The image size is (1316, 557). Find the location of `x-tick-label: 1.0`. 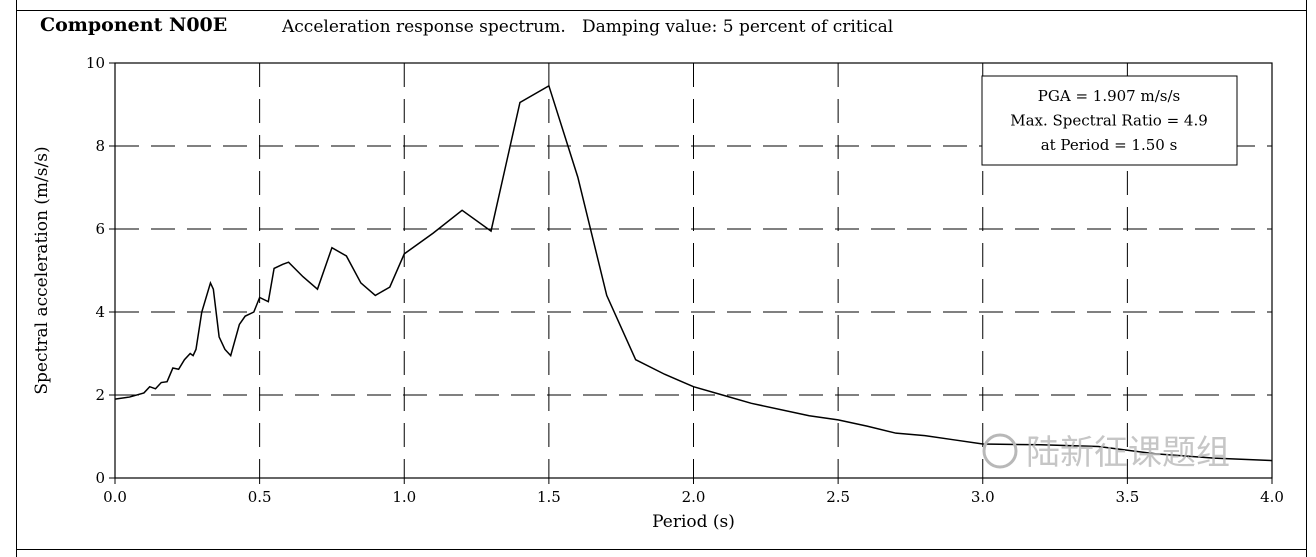

x-tick-label: 1.0 is located at coordinates (404, 497).